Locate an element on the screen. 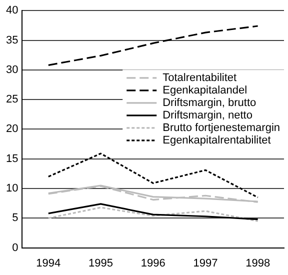 The height and width of the screenshot is (275, 288). x-tick-label: 1996 is located at coordinates (153, 263).